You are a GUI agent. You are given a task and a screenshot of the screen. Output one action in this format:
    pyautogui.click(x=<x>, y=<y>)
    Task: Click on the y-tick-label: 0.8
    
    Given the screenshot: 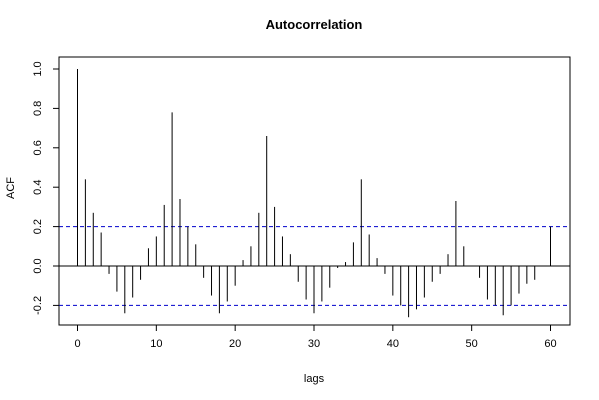 What is the action you would take?
    pyautogui.click(x=38, y=108)
    